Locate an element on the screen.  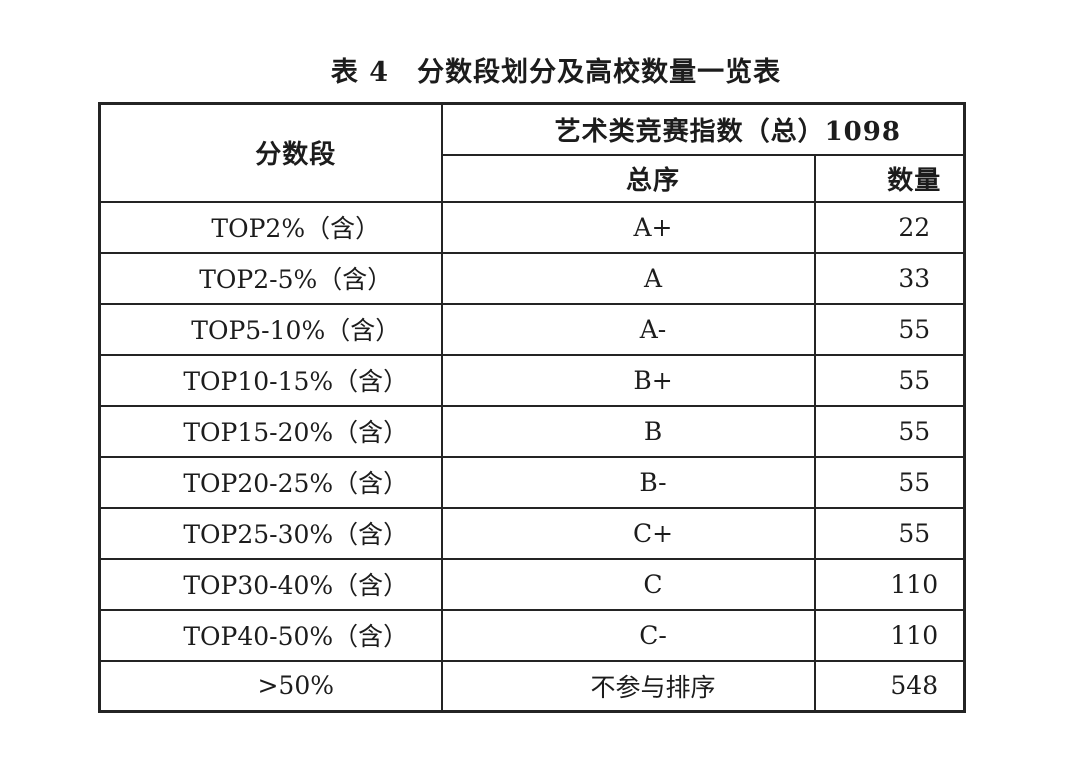
grade-cell: C is located at coordinates (628, 584).